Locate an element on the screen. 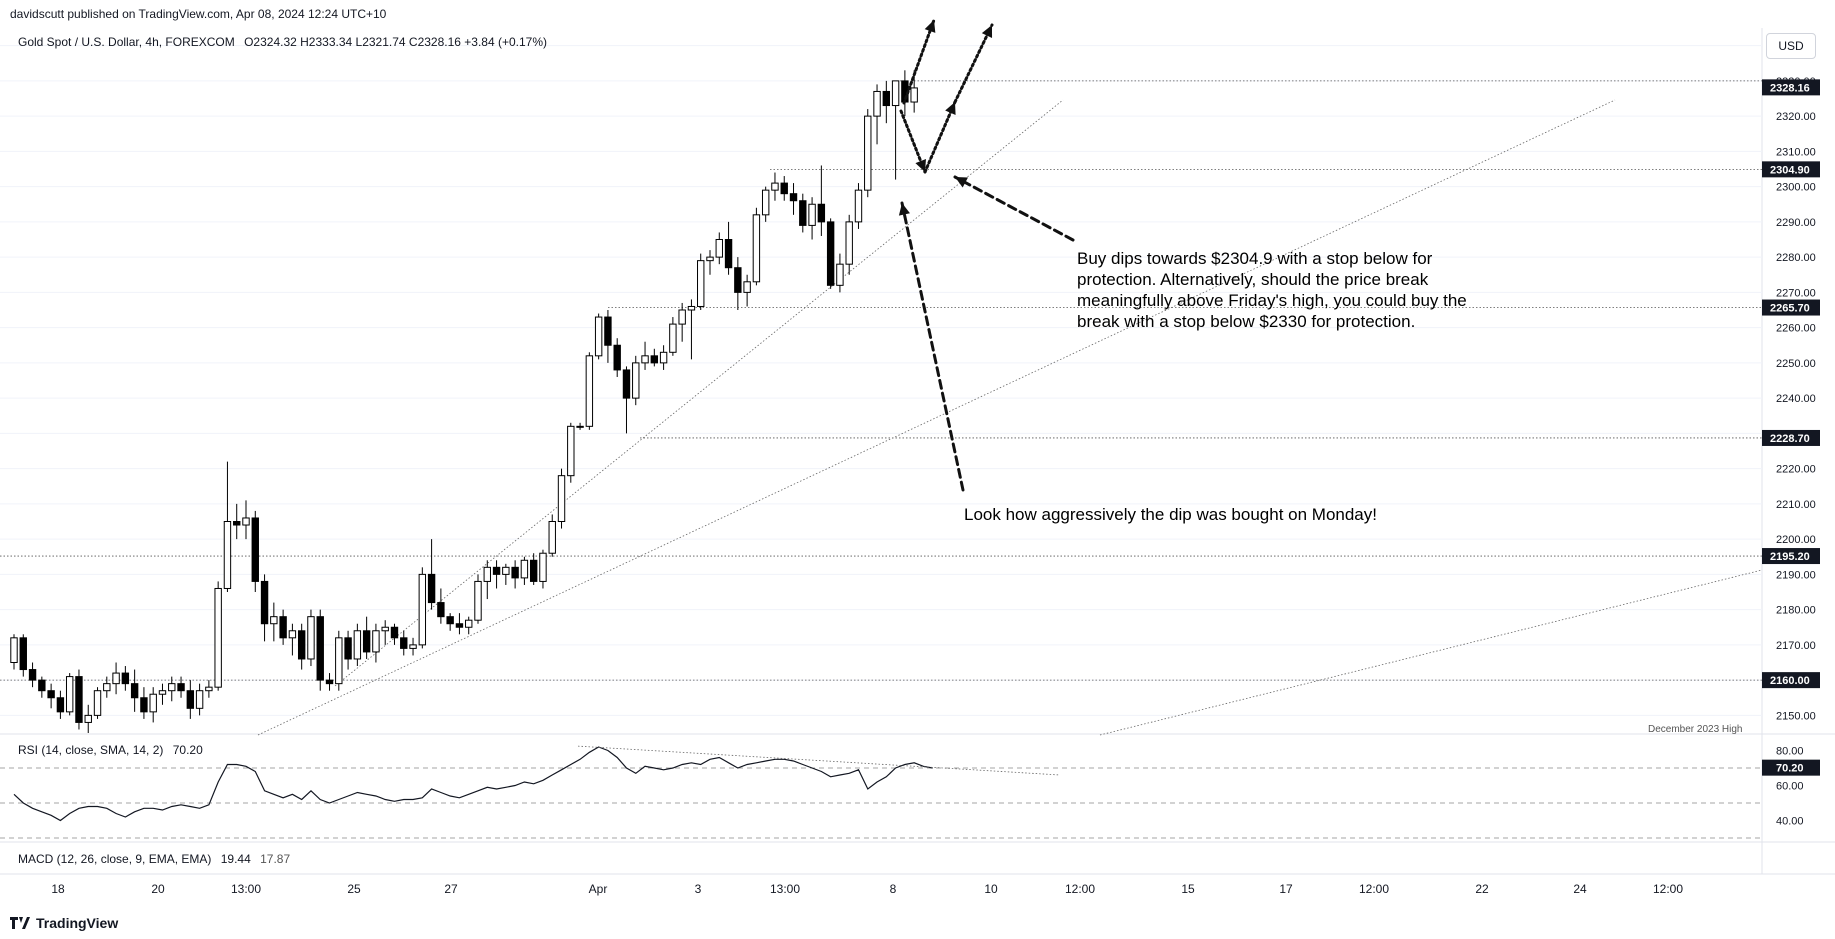  rsi-tick-label: 80.00 is located at coordinates (1790, 752).